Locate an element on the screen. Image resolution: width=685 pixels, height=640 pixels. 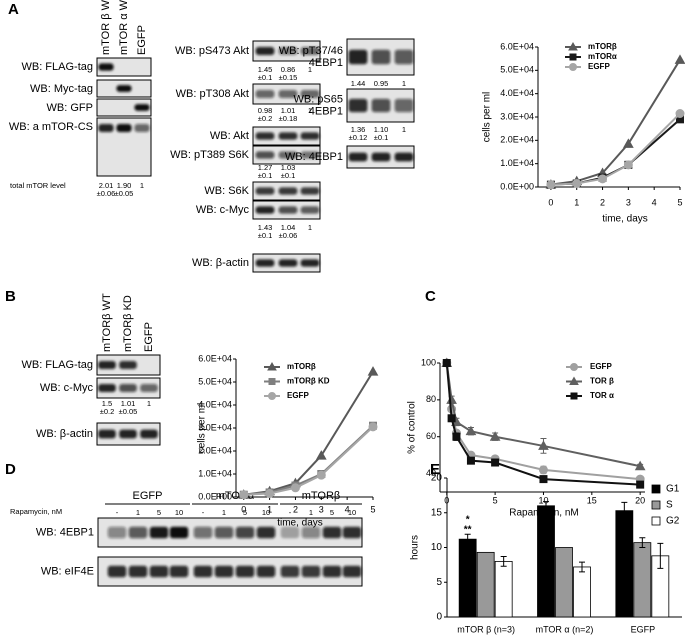
y-tick-label: 5 is located at coordinates (439, 582).